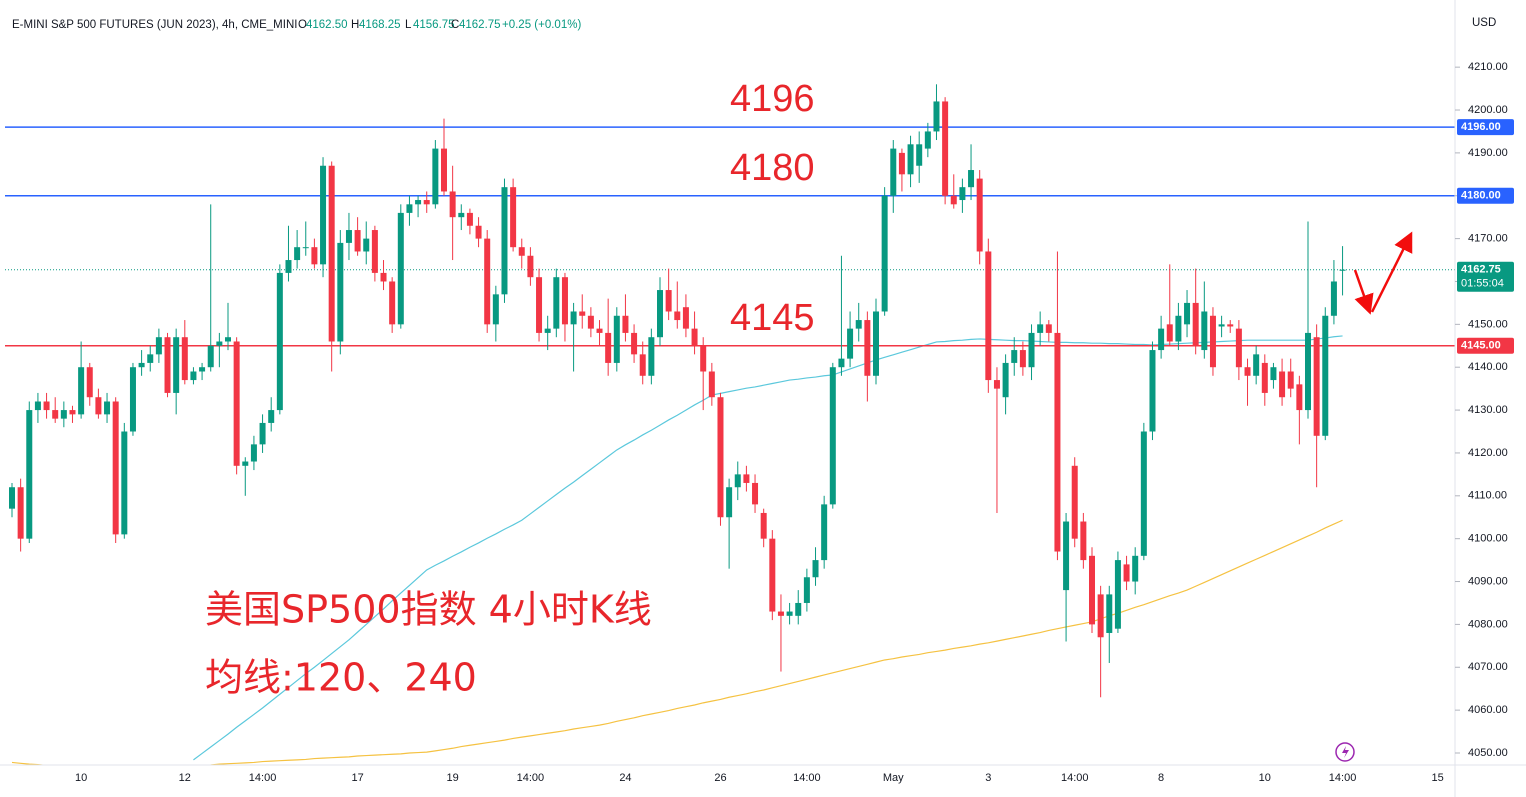 This screenshot has height=797, width=1526. What do you see at coordinates (1488, 67) in the screenshot?
I see `y-tick-label: 4210.00` at bounding box center [1488, 67].